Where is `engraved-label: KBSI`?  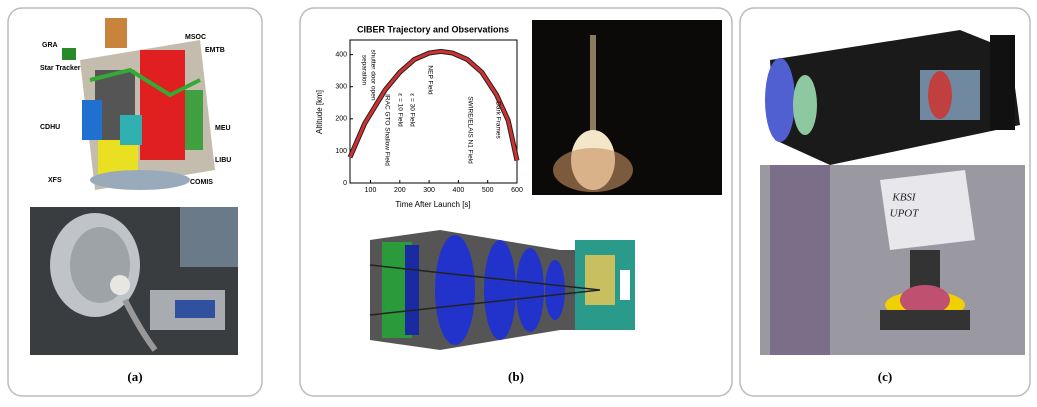
engraved-label: KBSI is located at coordinates (904, 198).